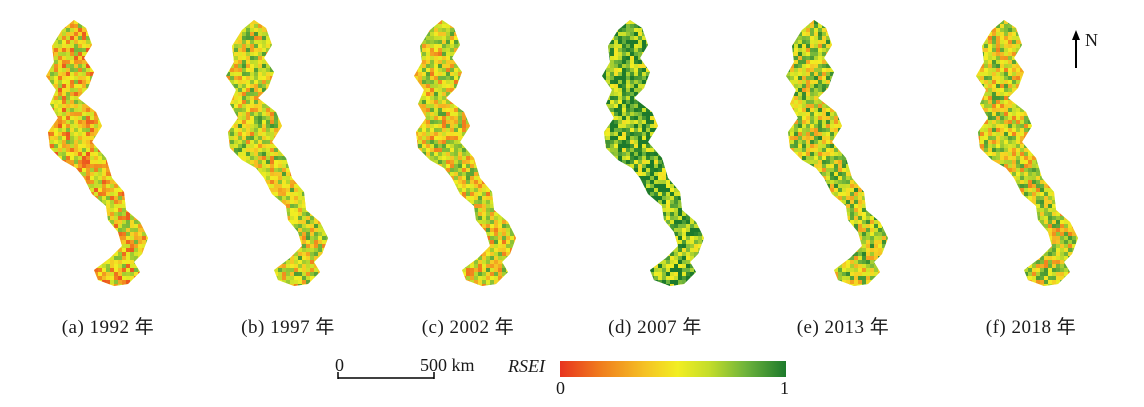 The width and height of the screenshot is (1144, 407). I want to click on caption-e: (e) 2013 年, so click(843, 327).